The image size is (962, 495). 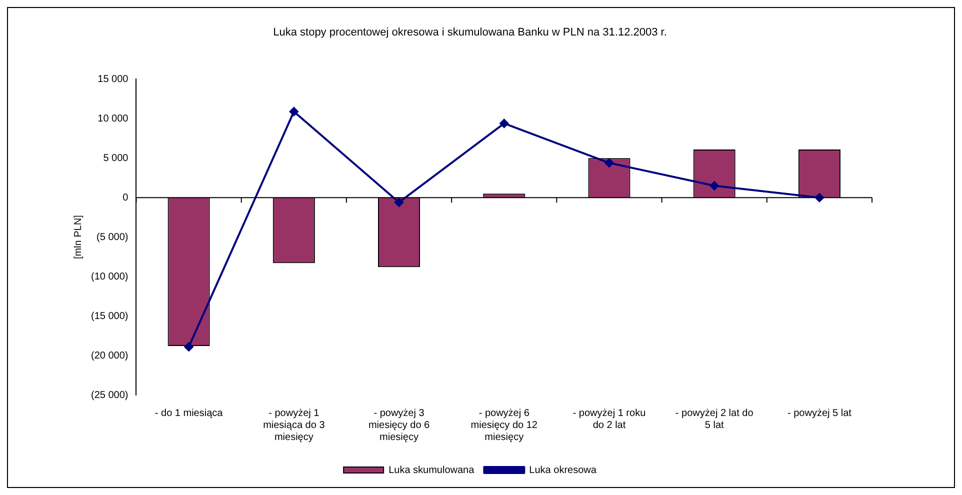 I want to click on y-axis-title: [mln PLN], so click(x=78, y=237).